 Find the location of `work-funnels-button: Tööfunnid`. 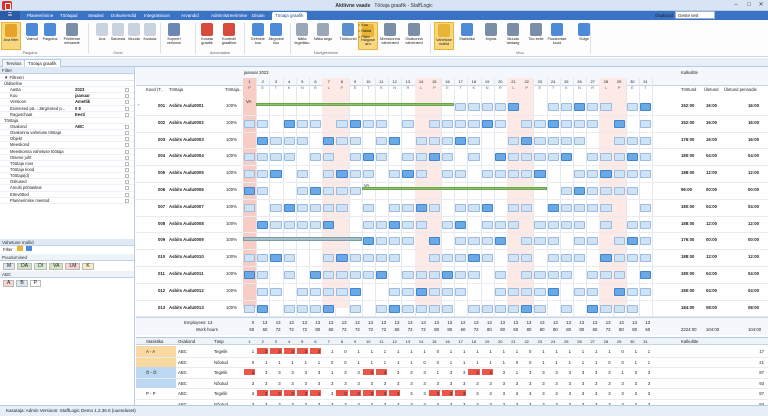

work-funnels-button: Tööfunnid is located at coordinates (348, 36).